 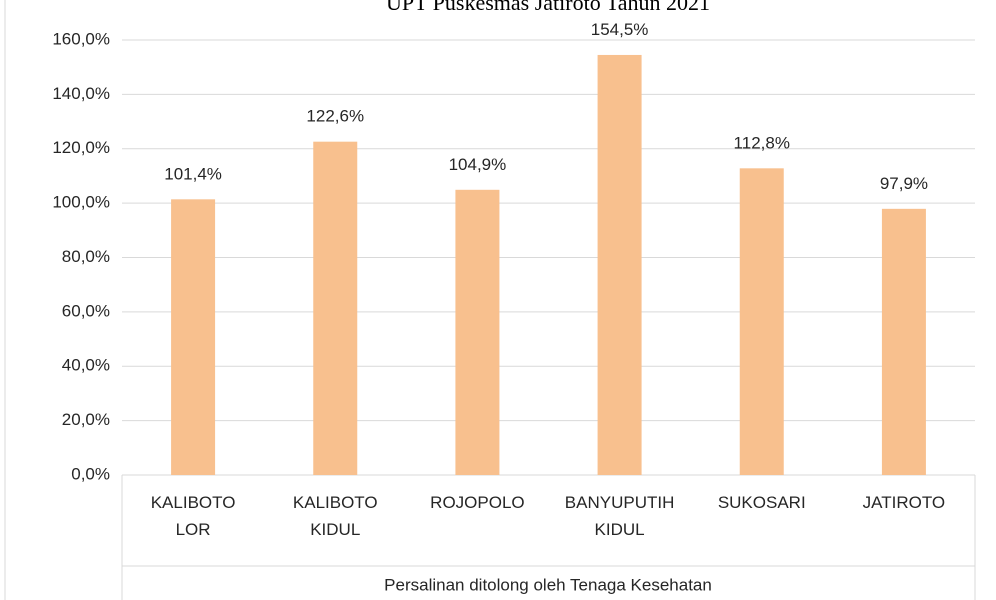 What do you see at coordinates (193, 516) in the screenshot?
I see `x-tick-label: KALIBOTO LOR` at bounding box center [193, 516].